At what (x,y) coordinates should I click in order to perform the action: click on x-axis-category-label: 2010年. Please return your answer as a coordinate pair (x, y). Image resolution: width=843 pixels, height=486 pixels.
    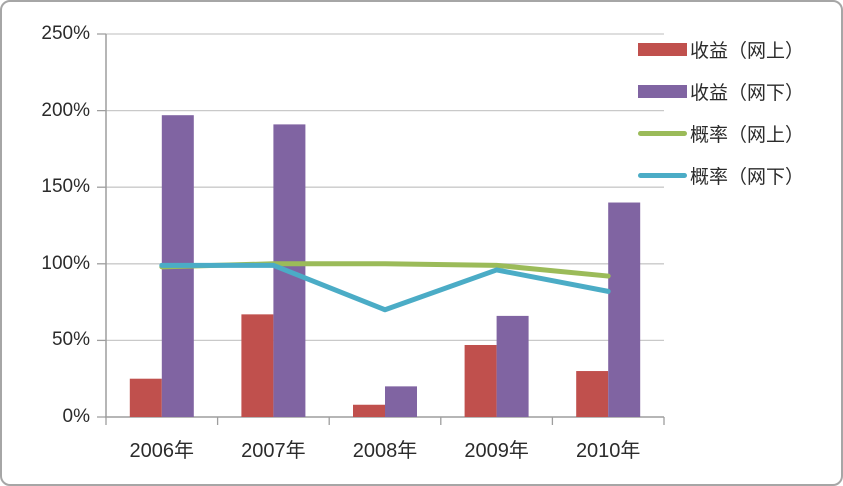
    Looking at the image, I should click on (608, 451).